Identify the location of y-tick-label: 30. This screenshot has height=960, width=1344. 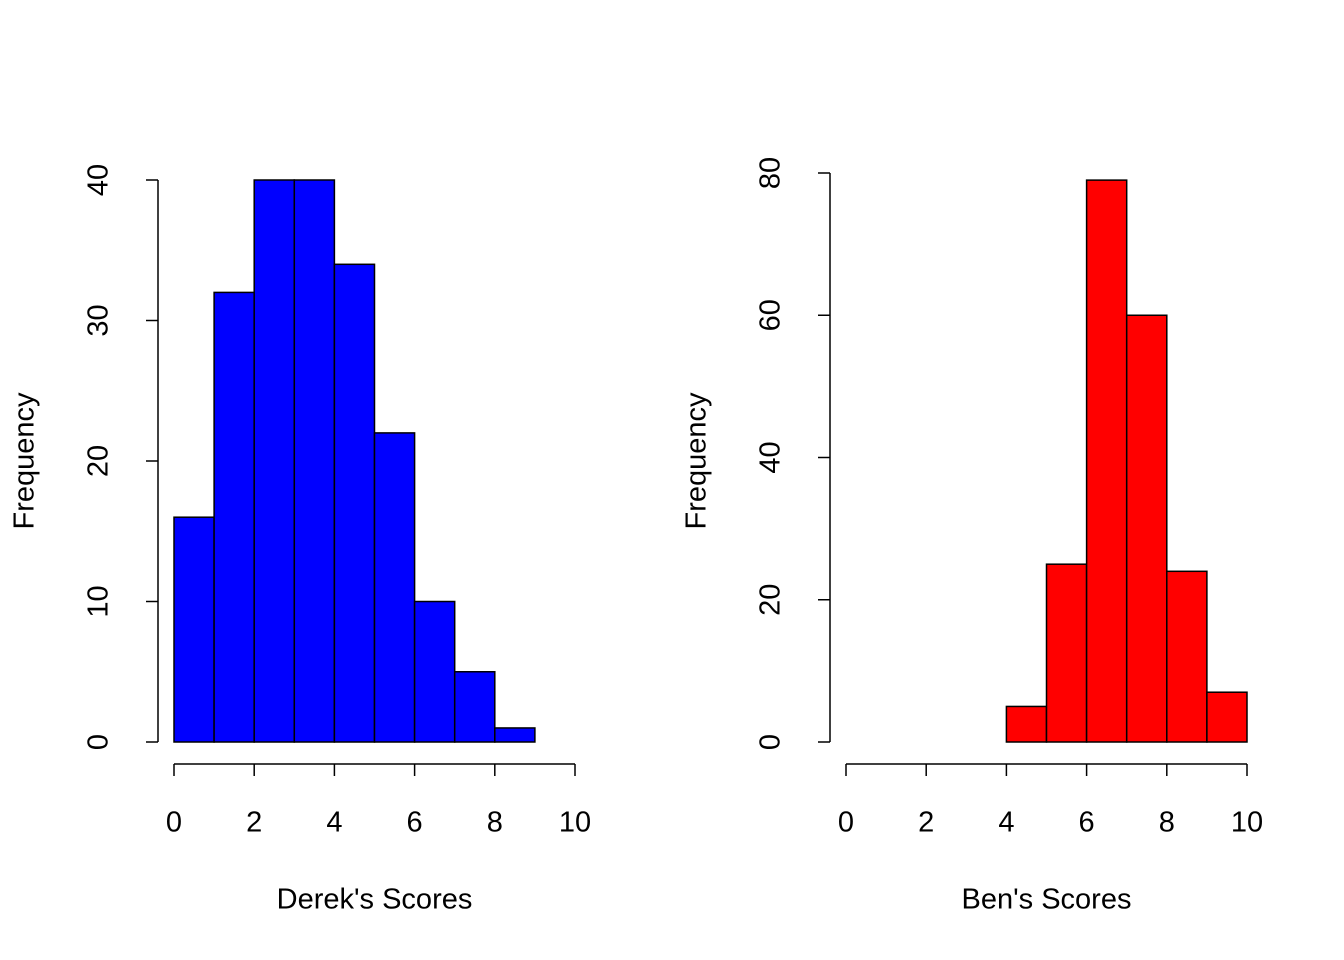
(99, 320).